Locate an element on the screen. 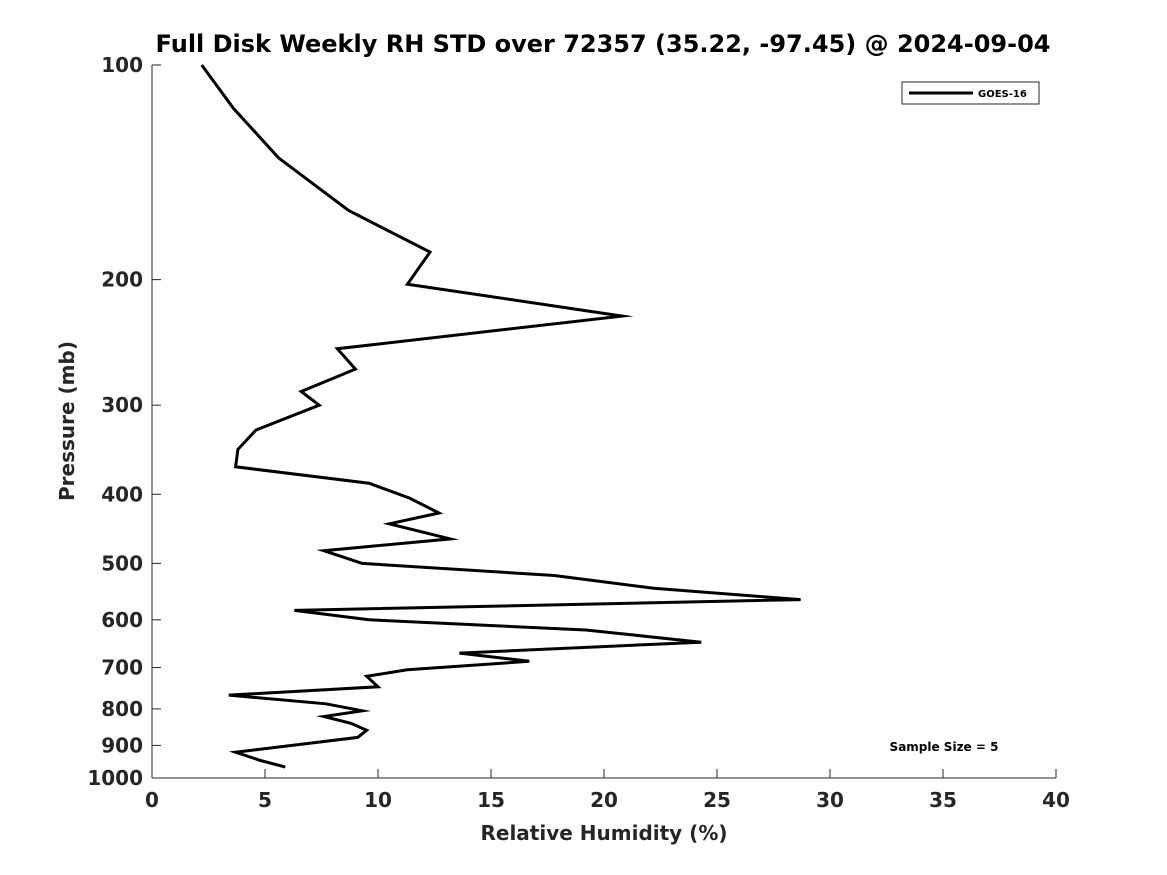  x-tick-label: 5 is located at coordinates (265, 800).